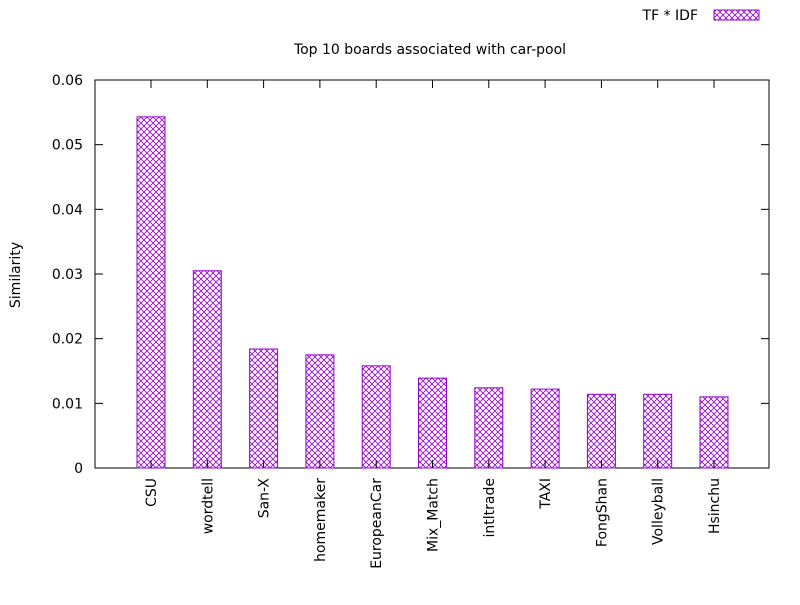 This screenshot has height=605, width=800. What do you see at coordinates (67, 210) in the screenshot?
I see `y-tick-label: 0.04` at bounding box center [67, 210].